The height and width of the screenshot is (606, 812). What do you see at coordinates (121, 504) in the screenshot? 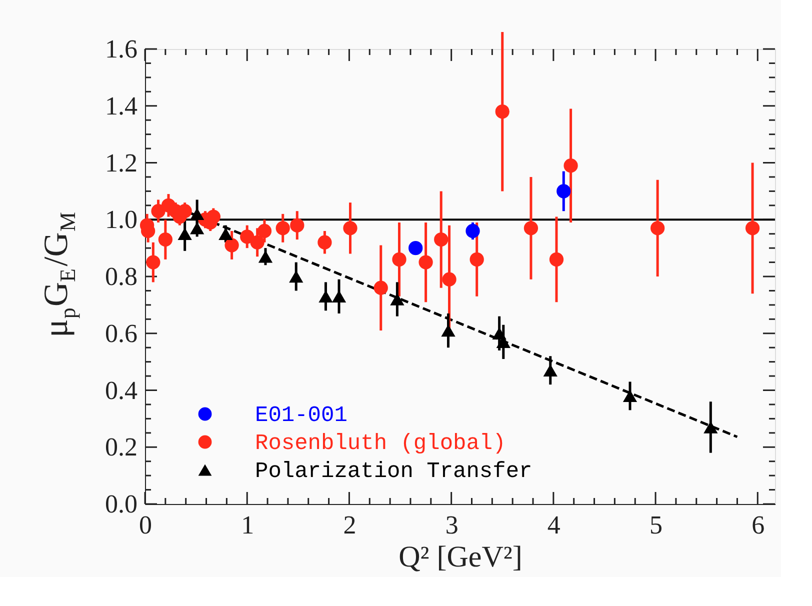
I see `y-tick-label: 0.0` at bounding box center [121, 504].